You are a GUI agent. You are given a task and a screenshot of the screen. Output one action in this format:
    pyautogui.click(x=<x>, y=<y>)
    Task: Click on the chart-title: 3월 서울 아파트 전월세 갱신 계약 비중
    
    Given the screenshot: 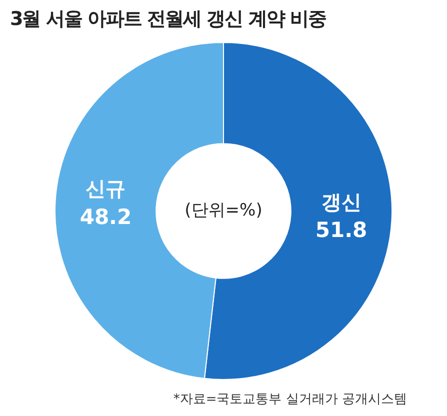 What is the action you would take?
    pyautogui.click(x=168, y=19)
    